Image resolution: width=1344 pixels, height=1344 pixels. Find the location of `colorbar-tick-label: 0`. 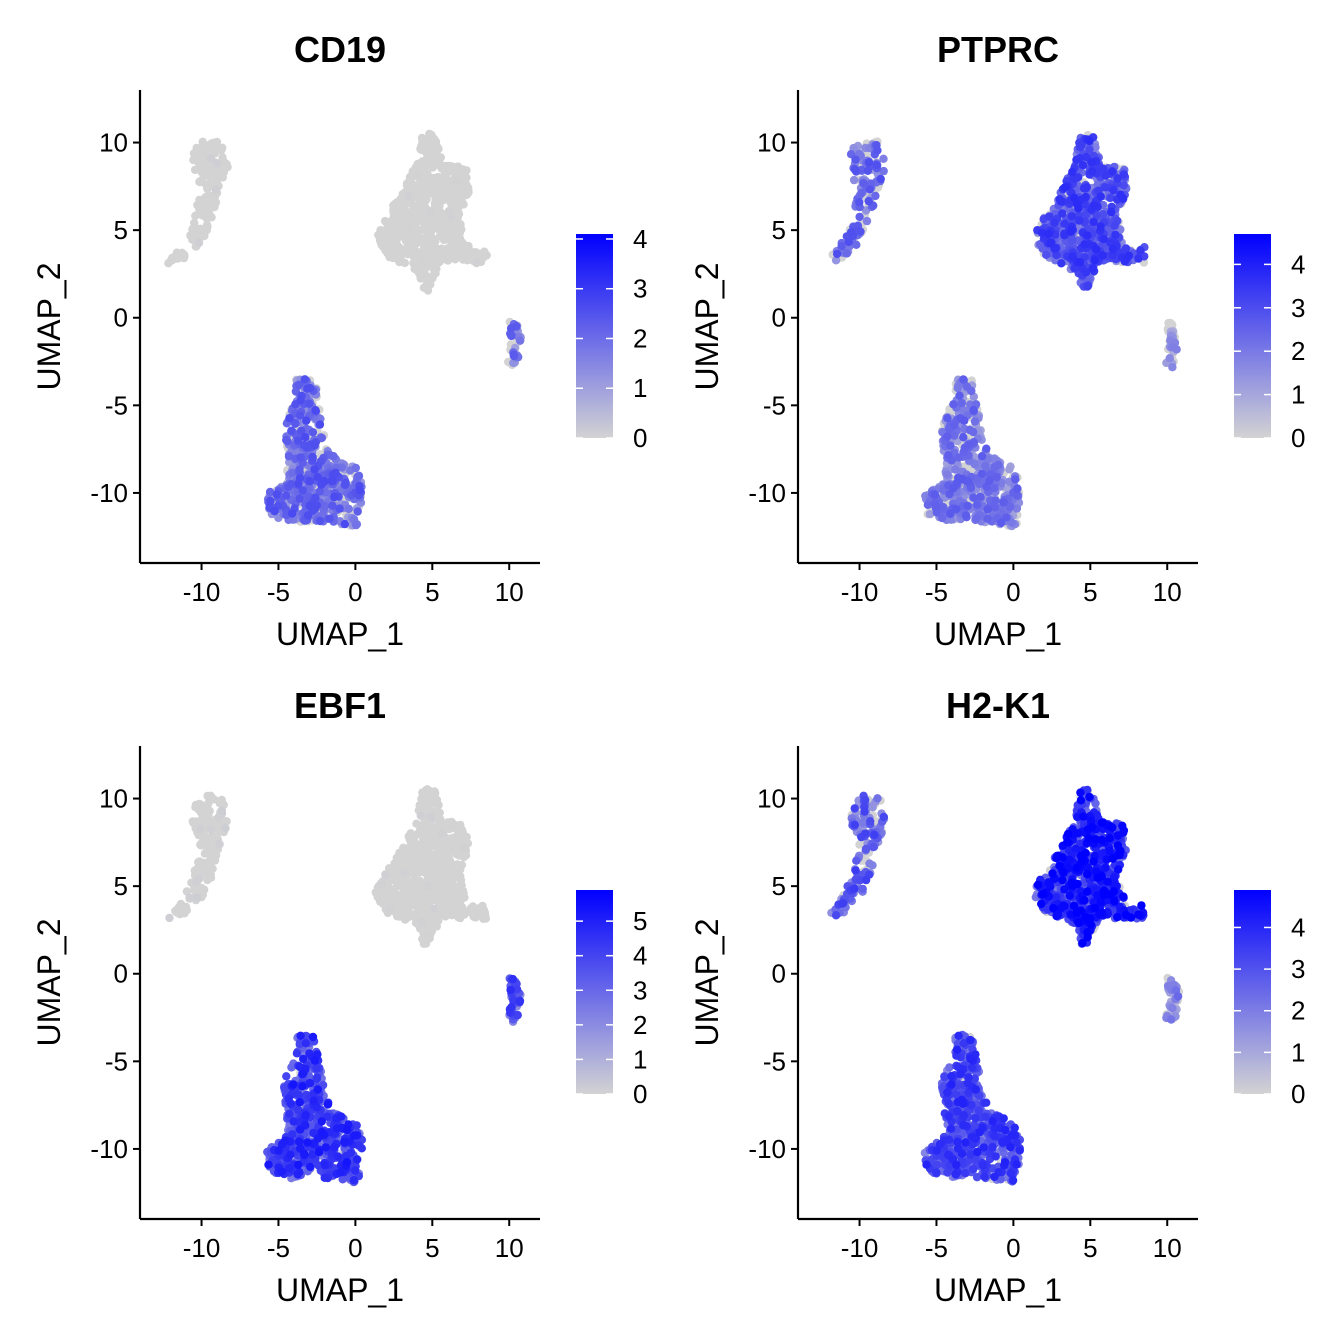

colorbar-tick-label: 0 is located at coordinates (640, 1094).